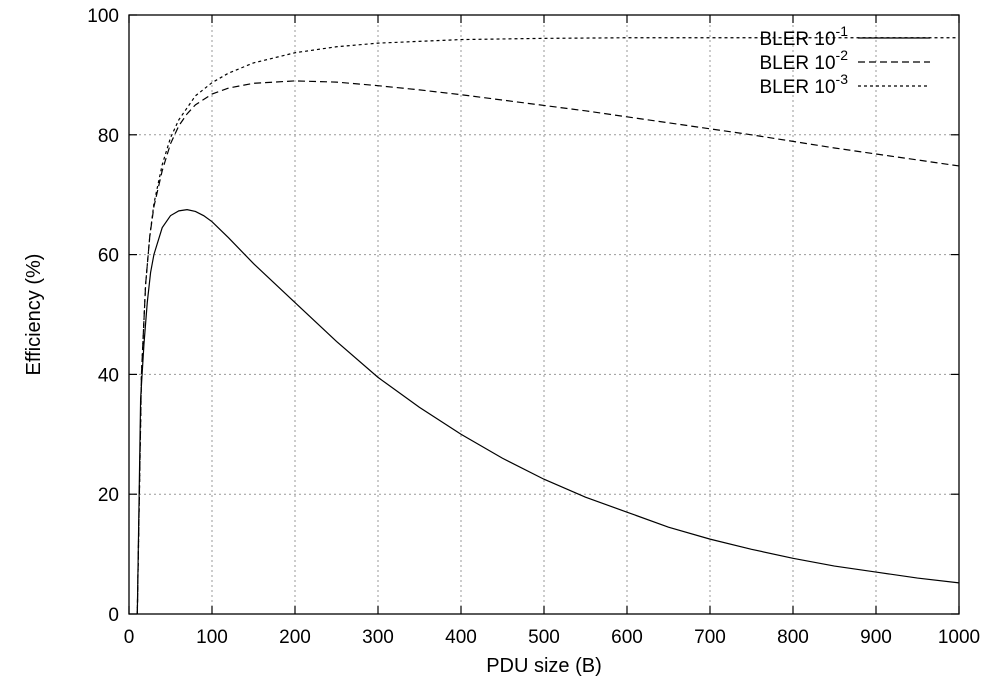 The width and height of the screenshot is (1005, 687). Describe the element at coordinates (804, 60) in the screenshot. I see `legend-label-2: BLER 10-2` at that location.